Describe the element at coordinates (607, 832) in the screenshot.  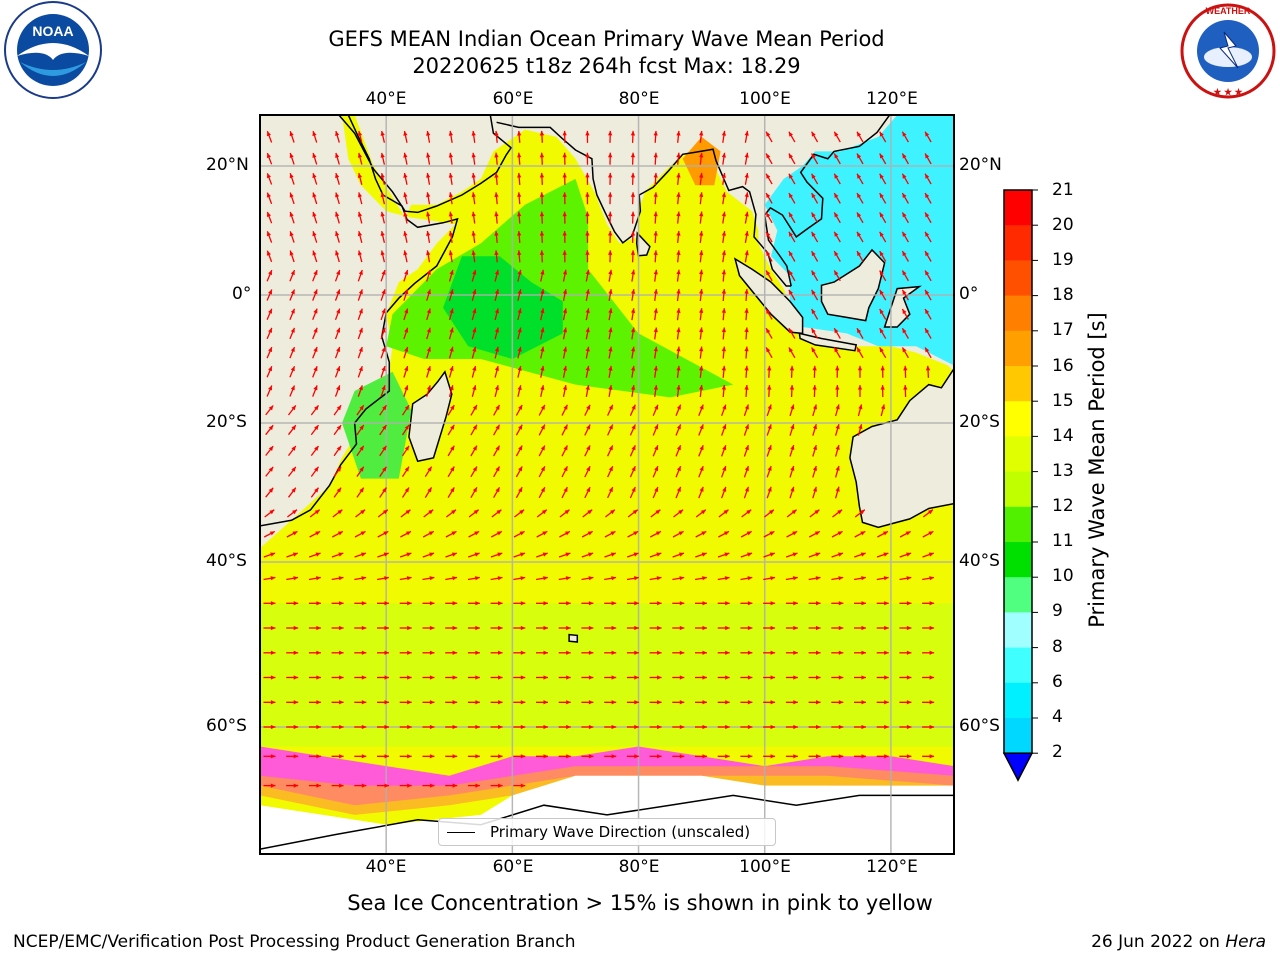
I see `map-legend: Primary Wave Direction (unscaled)` at that location.